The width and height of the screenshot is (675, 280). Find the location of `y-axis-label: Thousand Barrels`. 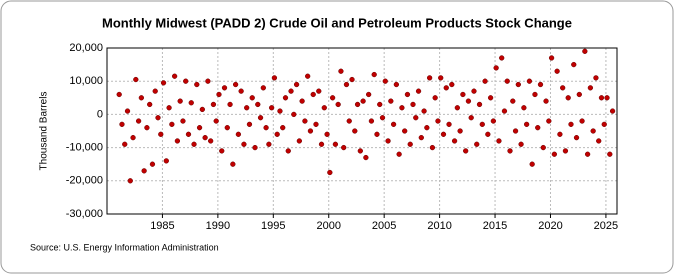

y-axis-label: Thousand Barrels is located at coordinates (44, 131).